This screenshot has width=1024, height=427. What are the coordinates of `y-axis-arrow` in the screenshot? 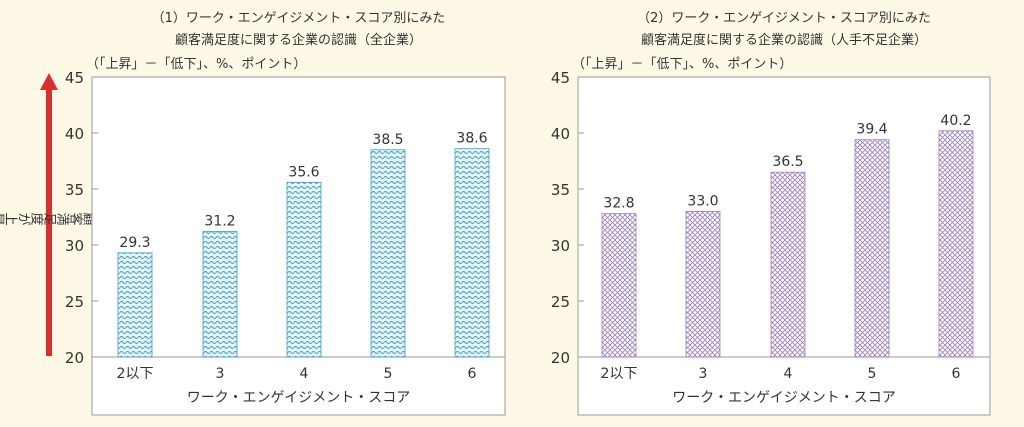 It's located at (49, 214).